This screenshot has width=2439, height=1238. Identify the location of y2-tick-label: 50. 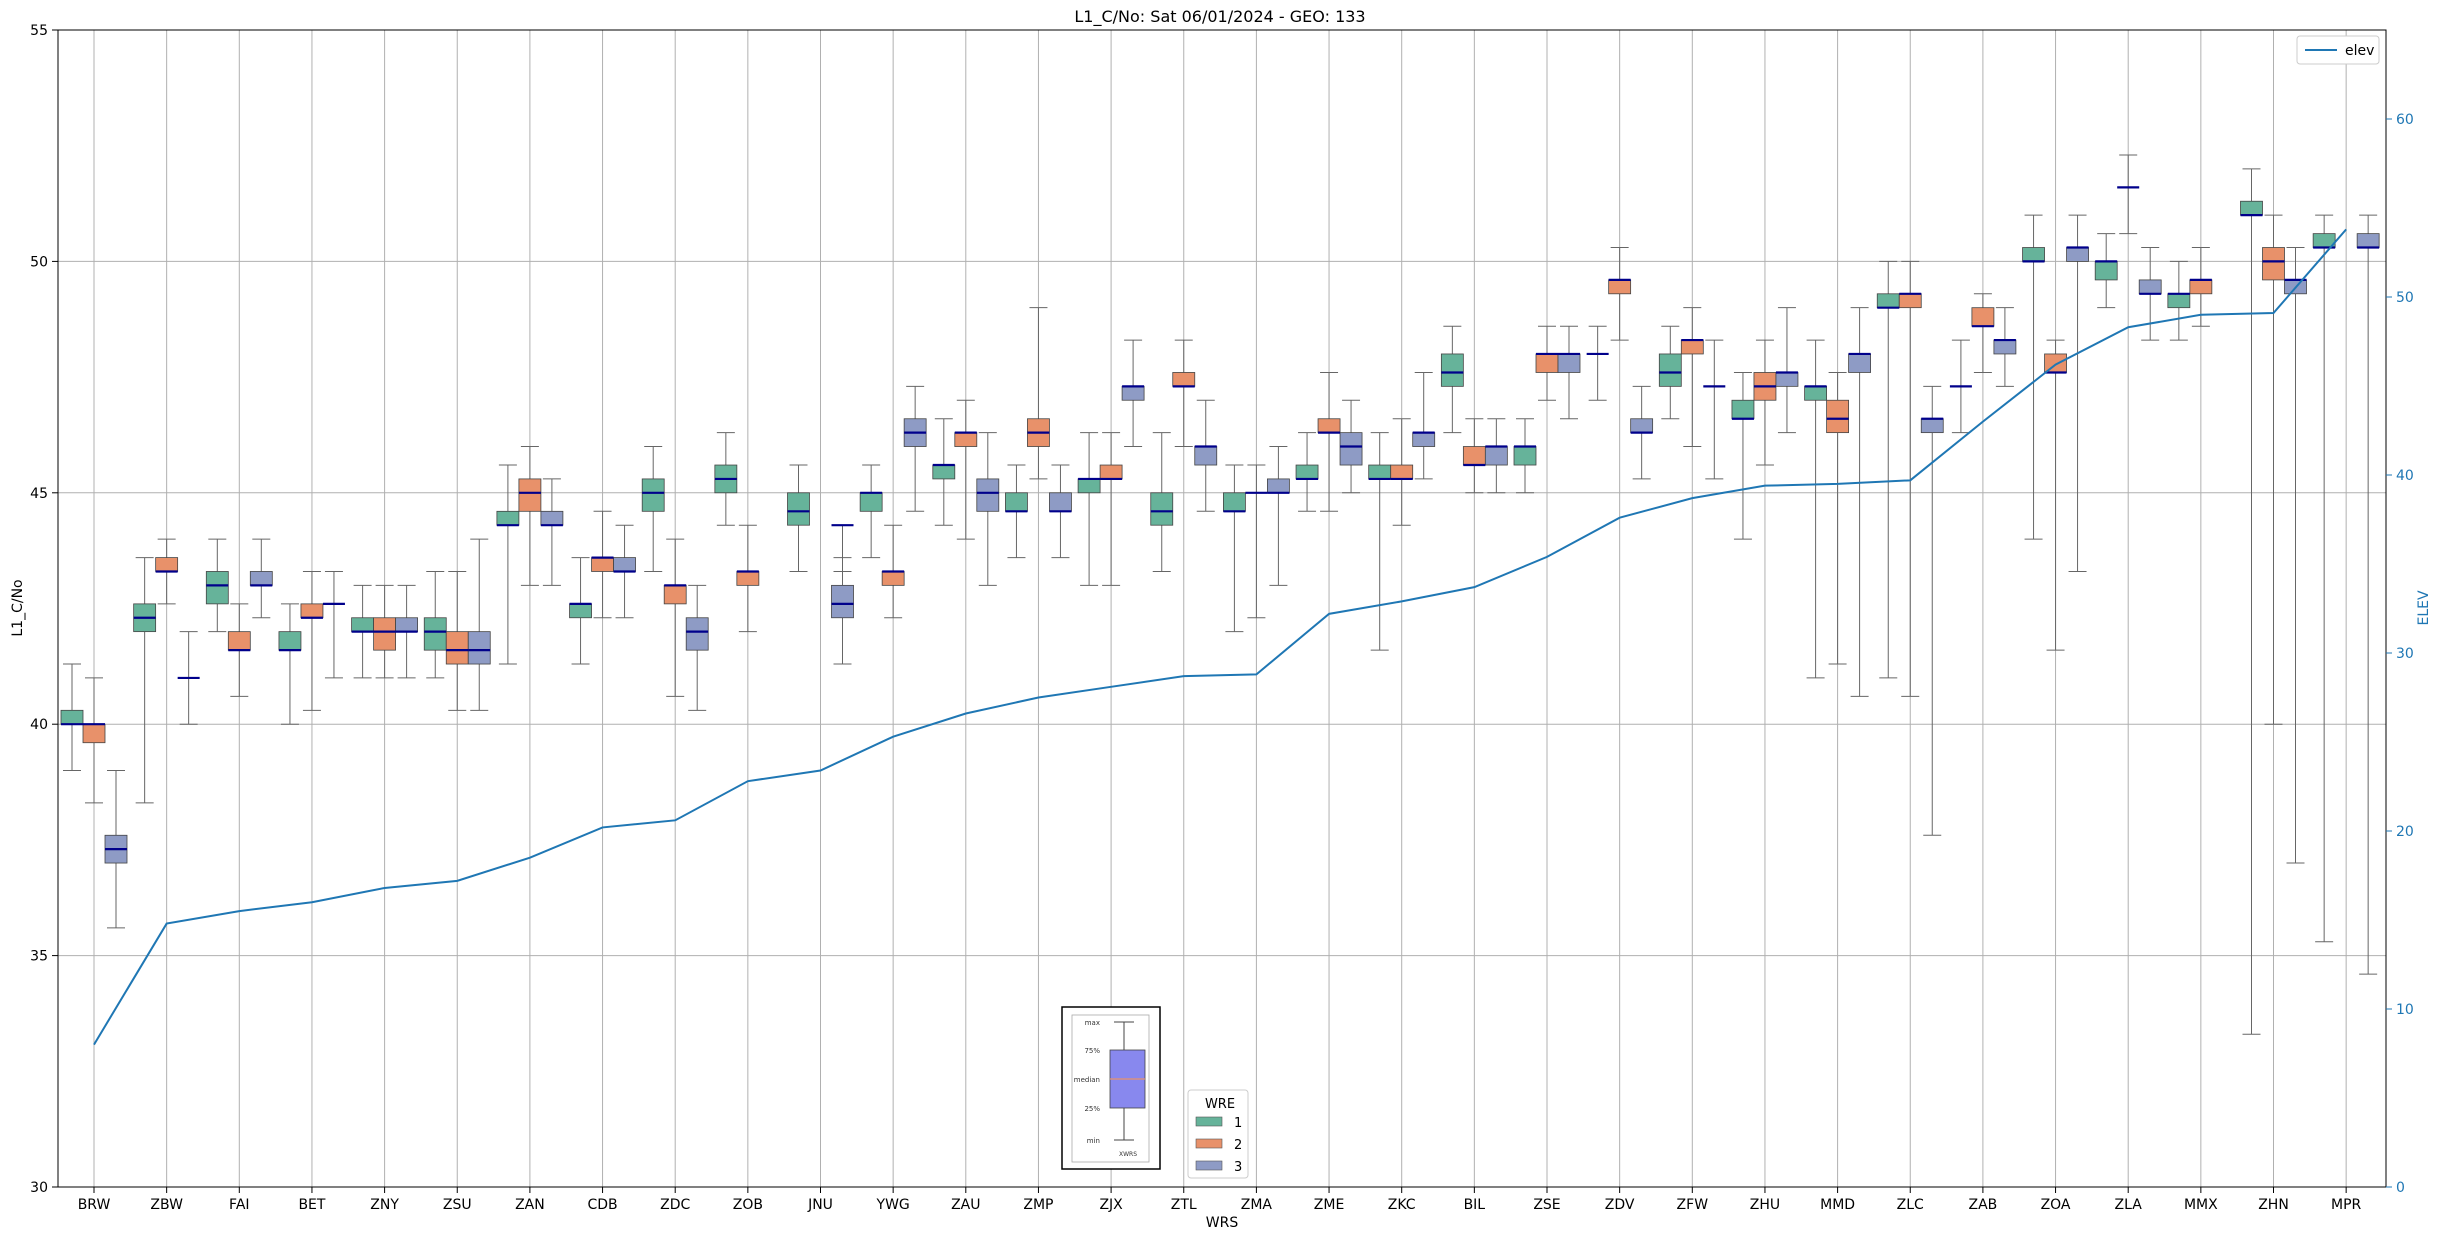
(2405, 298).